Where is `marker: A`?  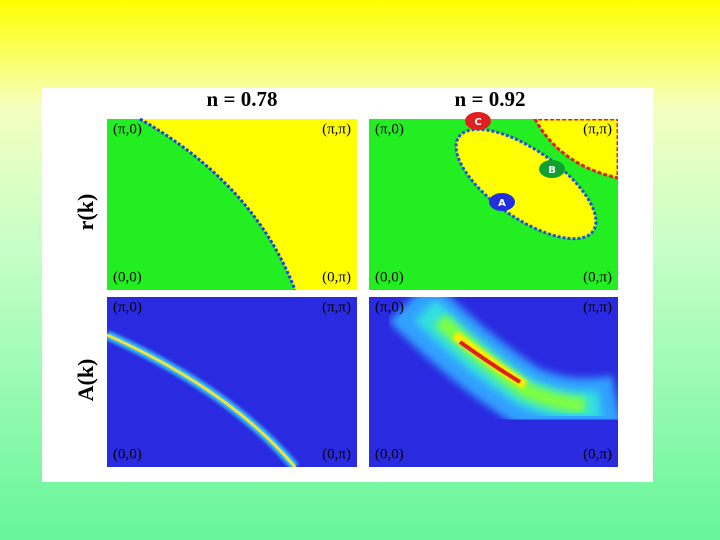 marker: A is located at coordinates (502, 202).